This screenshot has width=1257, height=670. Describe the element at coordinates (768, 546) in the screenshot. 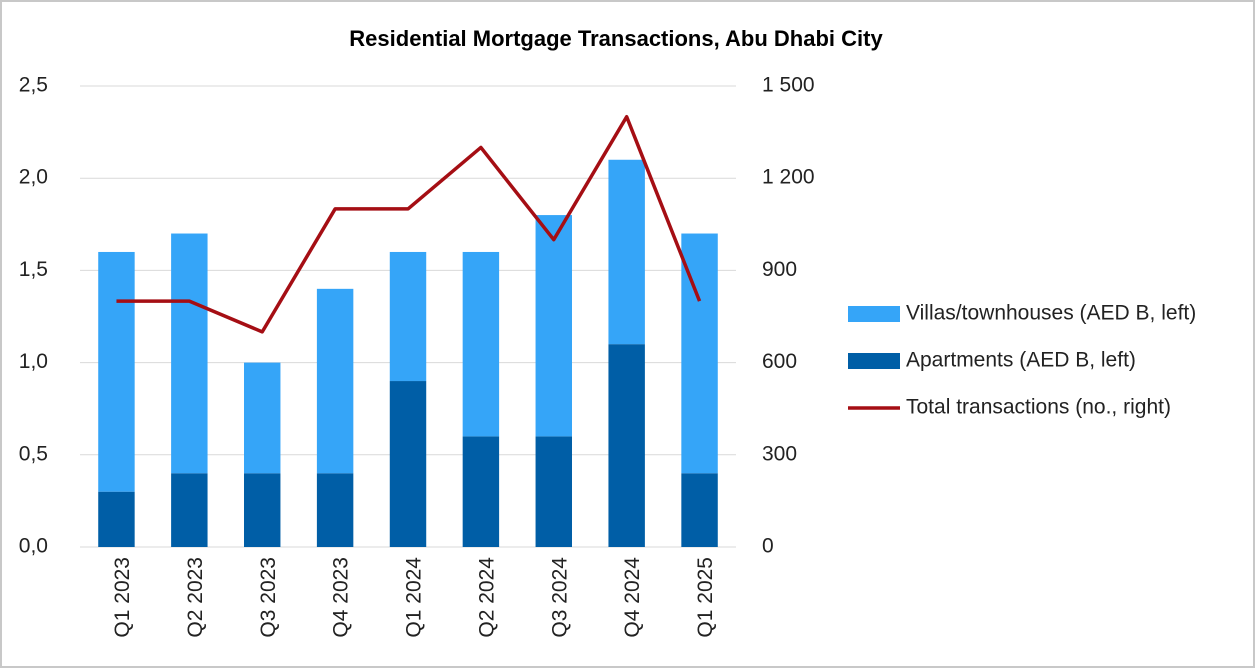

I see `y2-tick-label: 0` at that location.